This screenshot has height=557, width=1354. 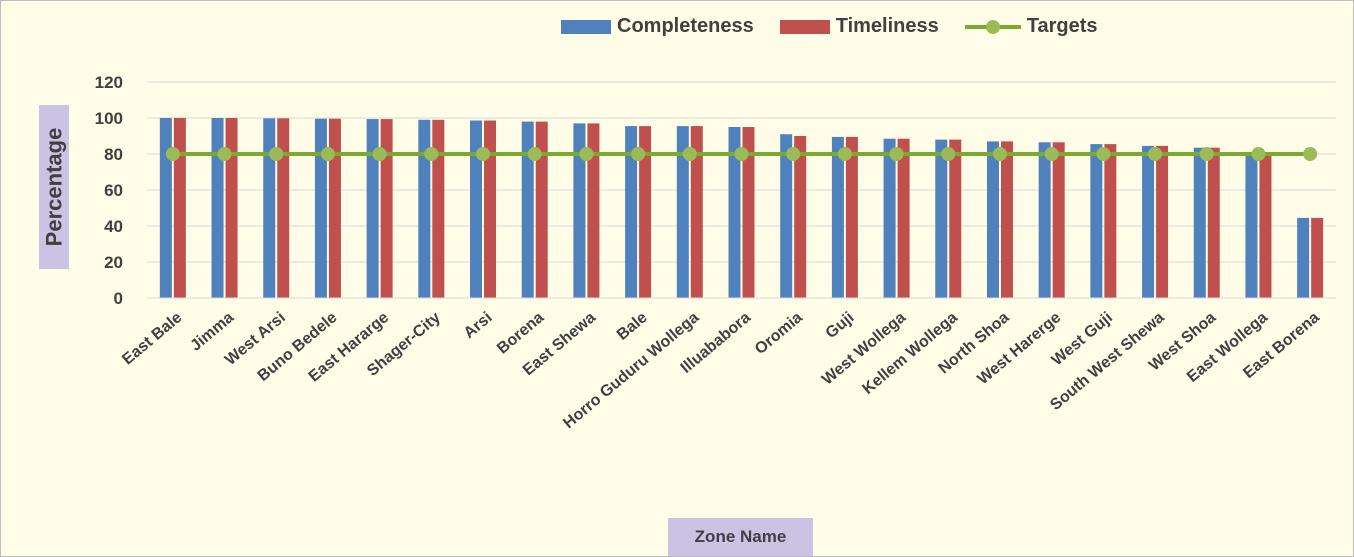 I want to click on x-axis-title-text: Zone Name, so click(x=740, y=536).